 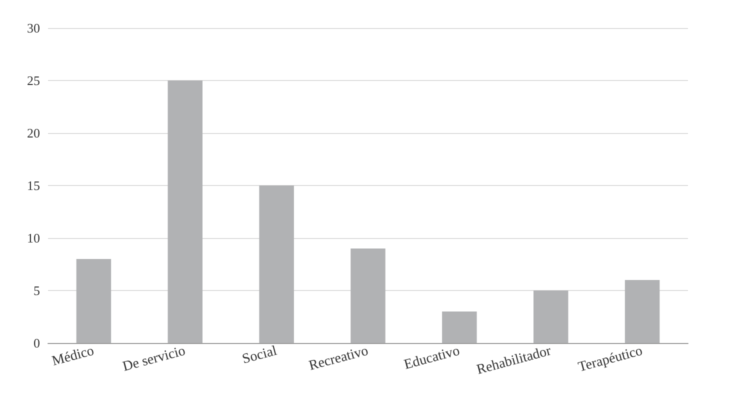 I want to click on y-tick-label: 15, so click(x=33, y=185).